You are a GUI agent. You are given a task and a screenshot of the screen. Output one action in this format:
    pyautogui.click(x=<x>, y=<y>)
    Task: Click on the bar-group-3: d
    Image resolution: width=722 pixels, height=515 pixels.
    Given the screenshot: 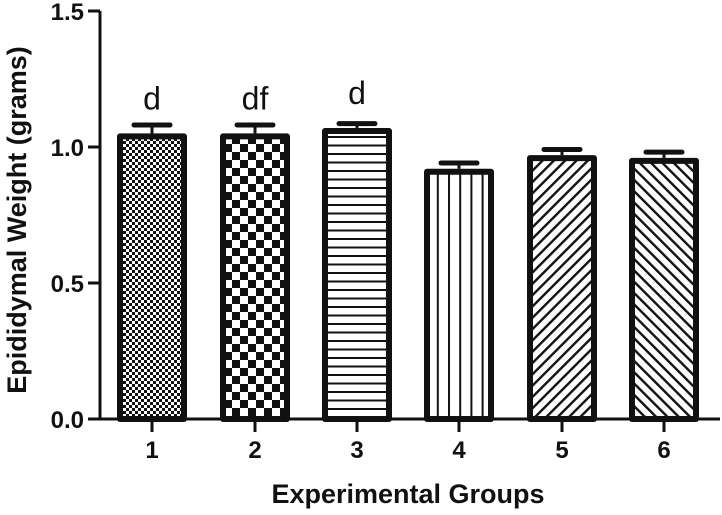 What is the action you would take?
    pyautogui.click(x=357, y=249)
    